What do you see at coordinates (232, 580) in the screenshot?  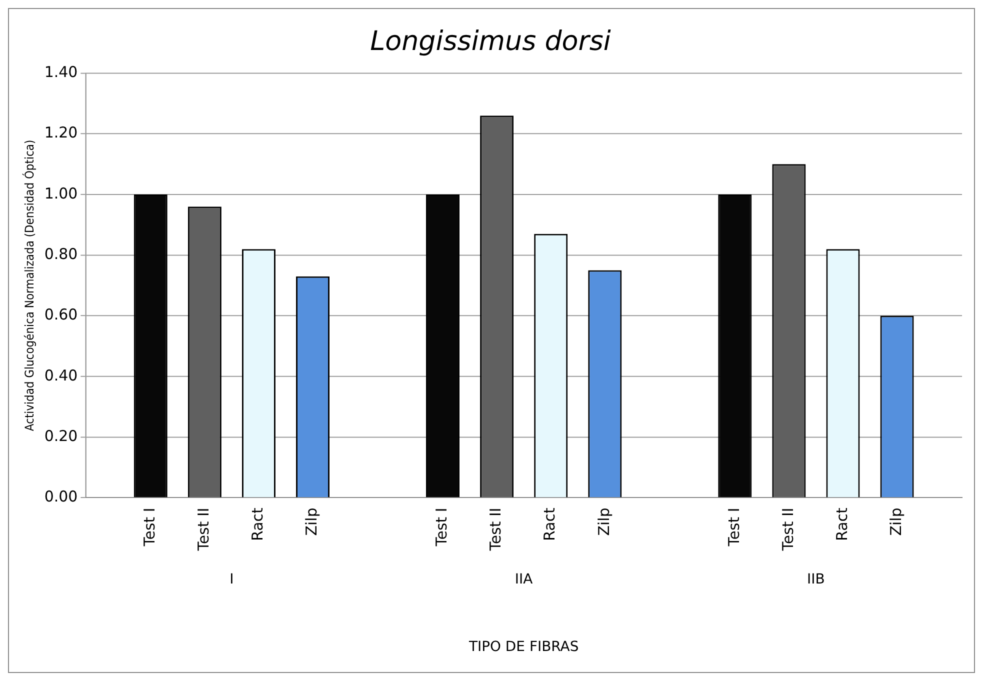 I see `x-tick-label: I` at bounding box center [232, 580].